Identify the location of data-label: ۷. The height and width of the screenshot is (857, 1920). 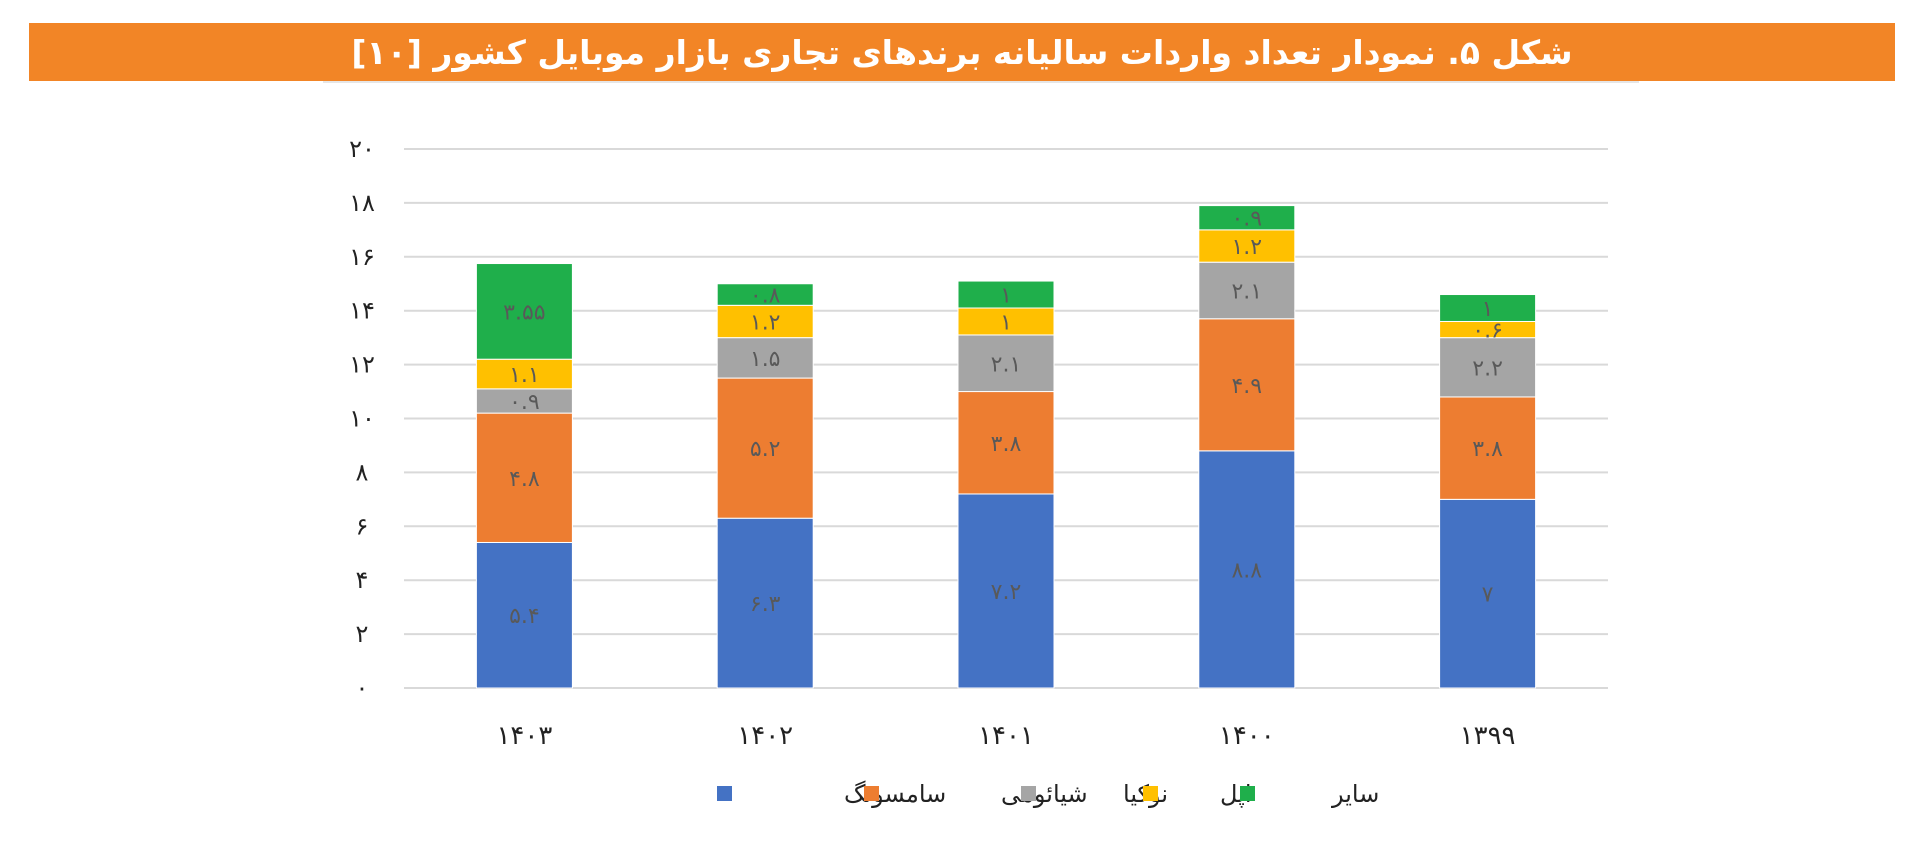
(1488, 595).